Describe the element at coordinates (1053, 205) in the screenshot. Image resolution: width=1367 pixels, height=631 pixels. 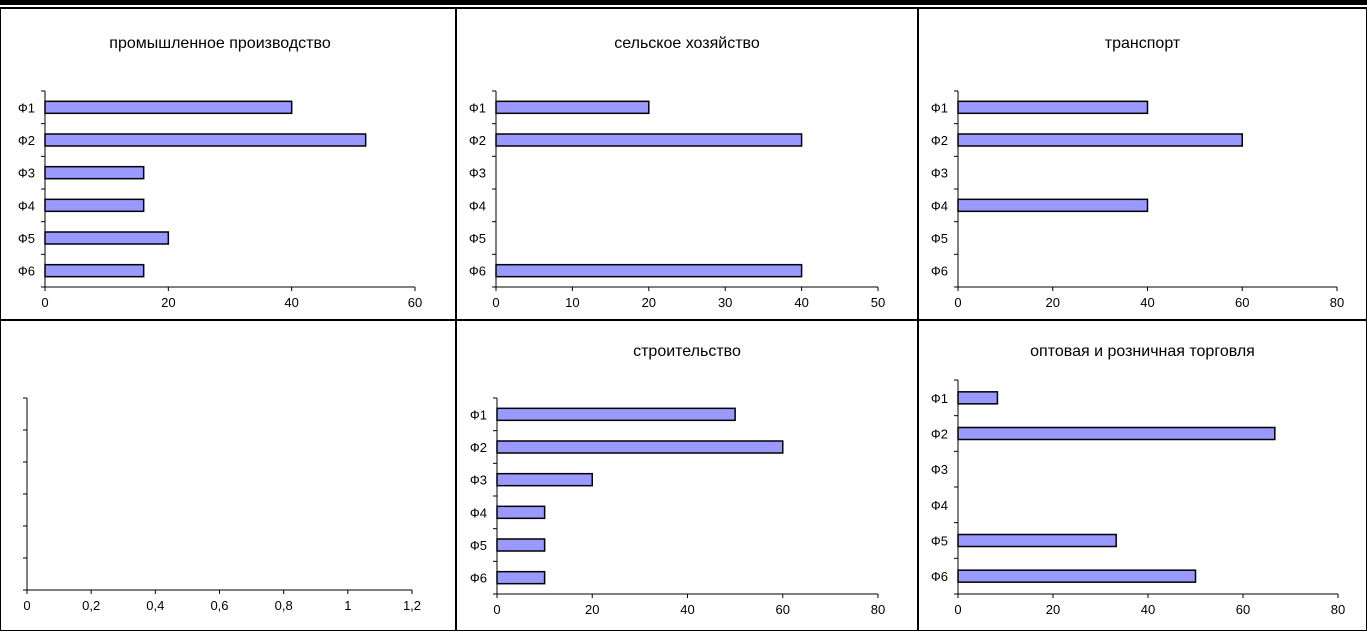
I see `bar-Ф4` at that location.